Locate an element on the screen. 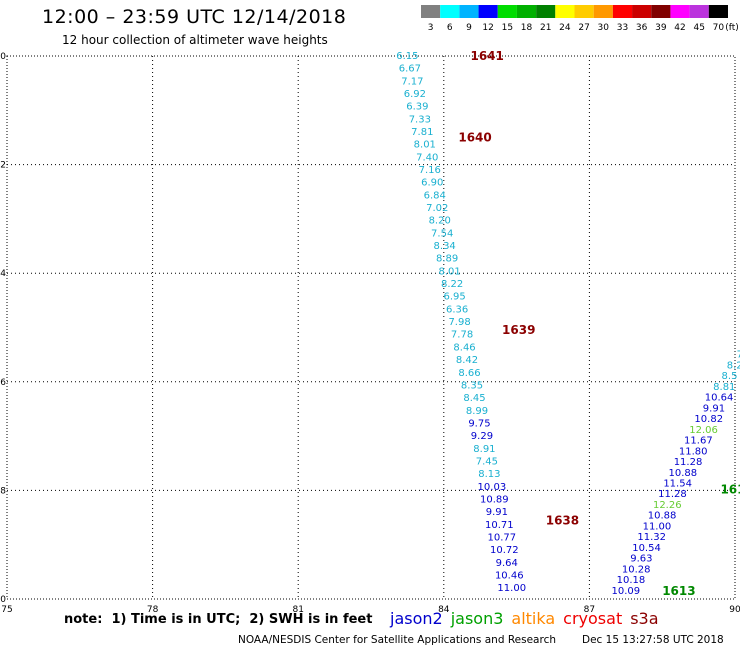 Image resolution: width=740 pixels, height=650 pixels. colorbar-label: 6 is located at coordinates (450, 28).